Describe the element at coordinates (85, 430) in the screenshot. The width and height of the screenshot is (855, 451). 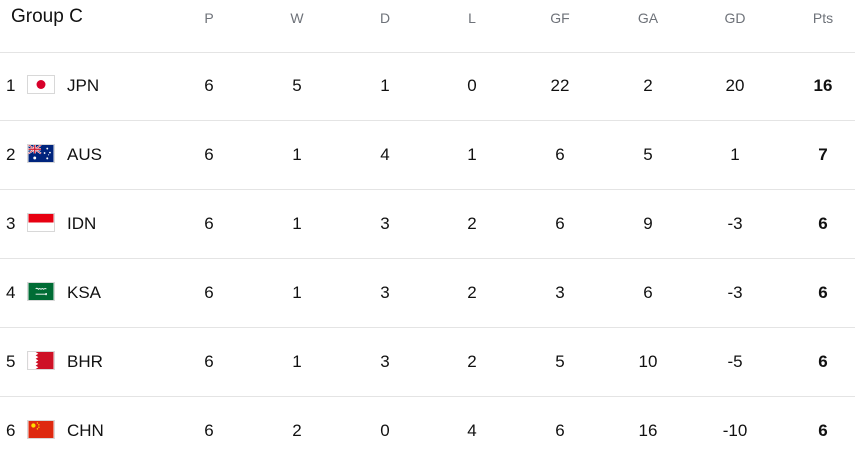
I see `team-name: CHN` at that location.